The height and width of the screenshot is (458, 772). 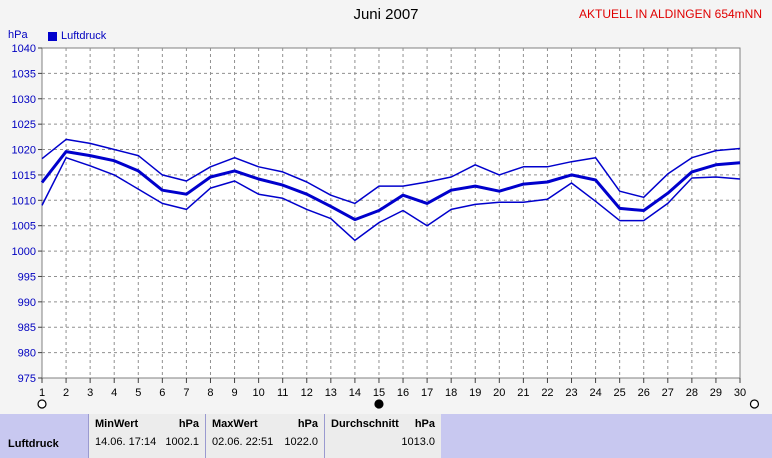 What do you see at coordinates (24, 100) in the screenshot?
I see `y-tick-label: 1030` at bounding box center [24, 100].